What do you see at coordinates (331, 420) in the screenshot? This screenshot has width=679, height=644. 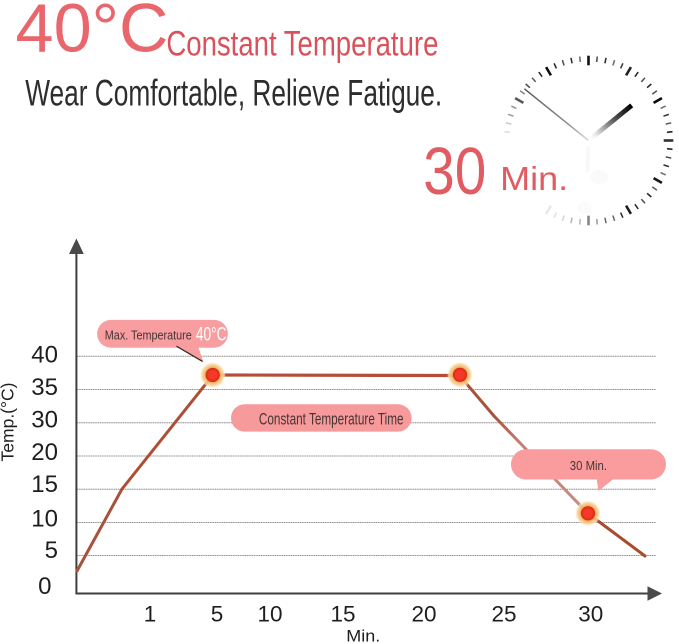 I see `svg-text: Constant Temperature Time` at bounding box center [331, 420].